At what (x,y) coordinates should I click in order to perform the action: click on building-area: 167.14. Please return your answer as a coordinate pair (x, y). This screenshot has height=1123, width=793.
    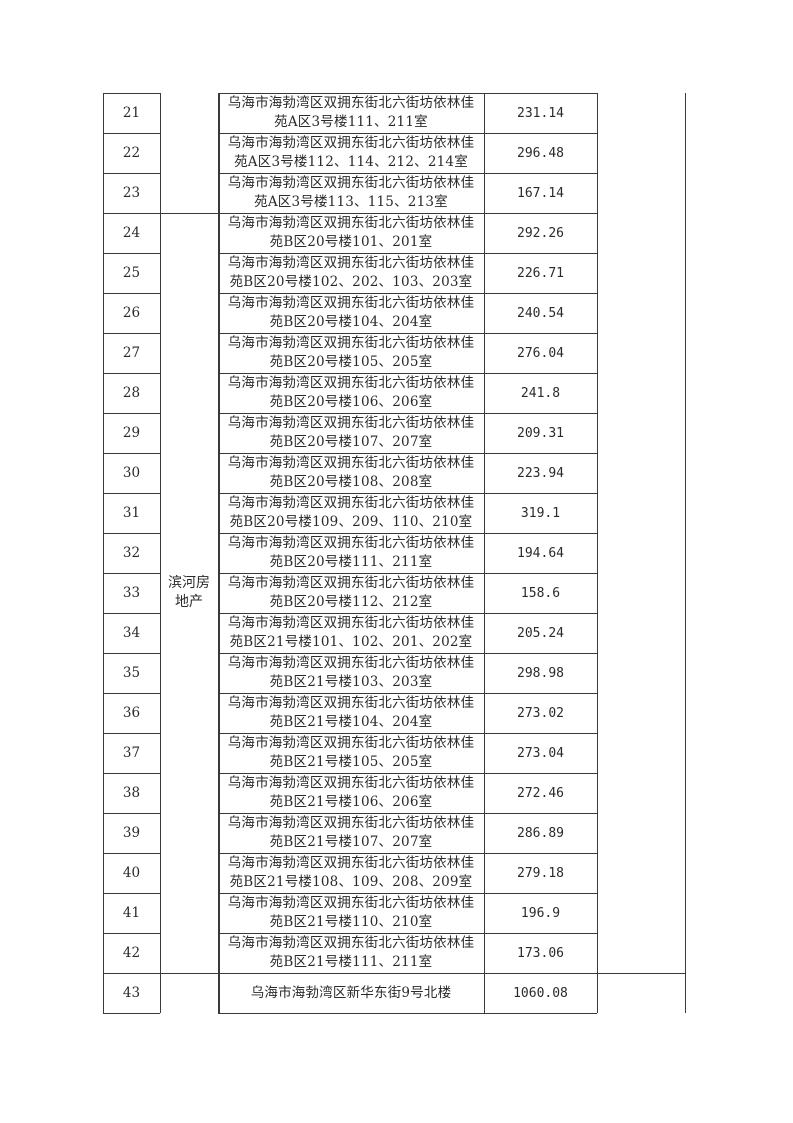
    Looking at the image, I should click on (540, 193).